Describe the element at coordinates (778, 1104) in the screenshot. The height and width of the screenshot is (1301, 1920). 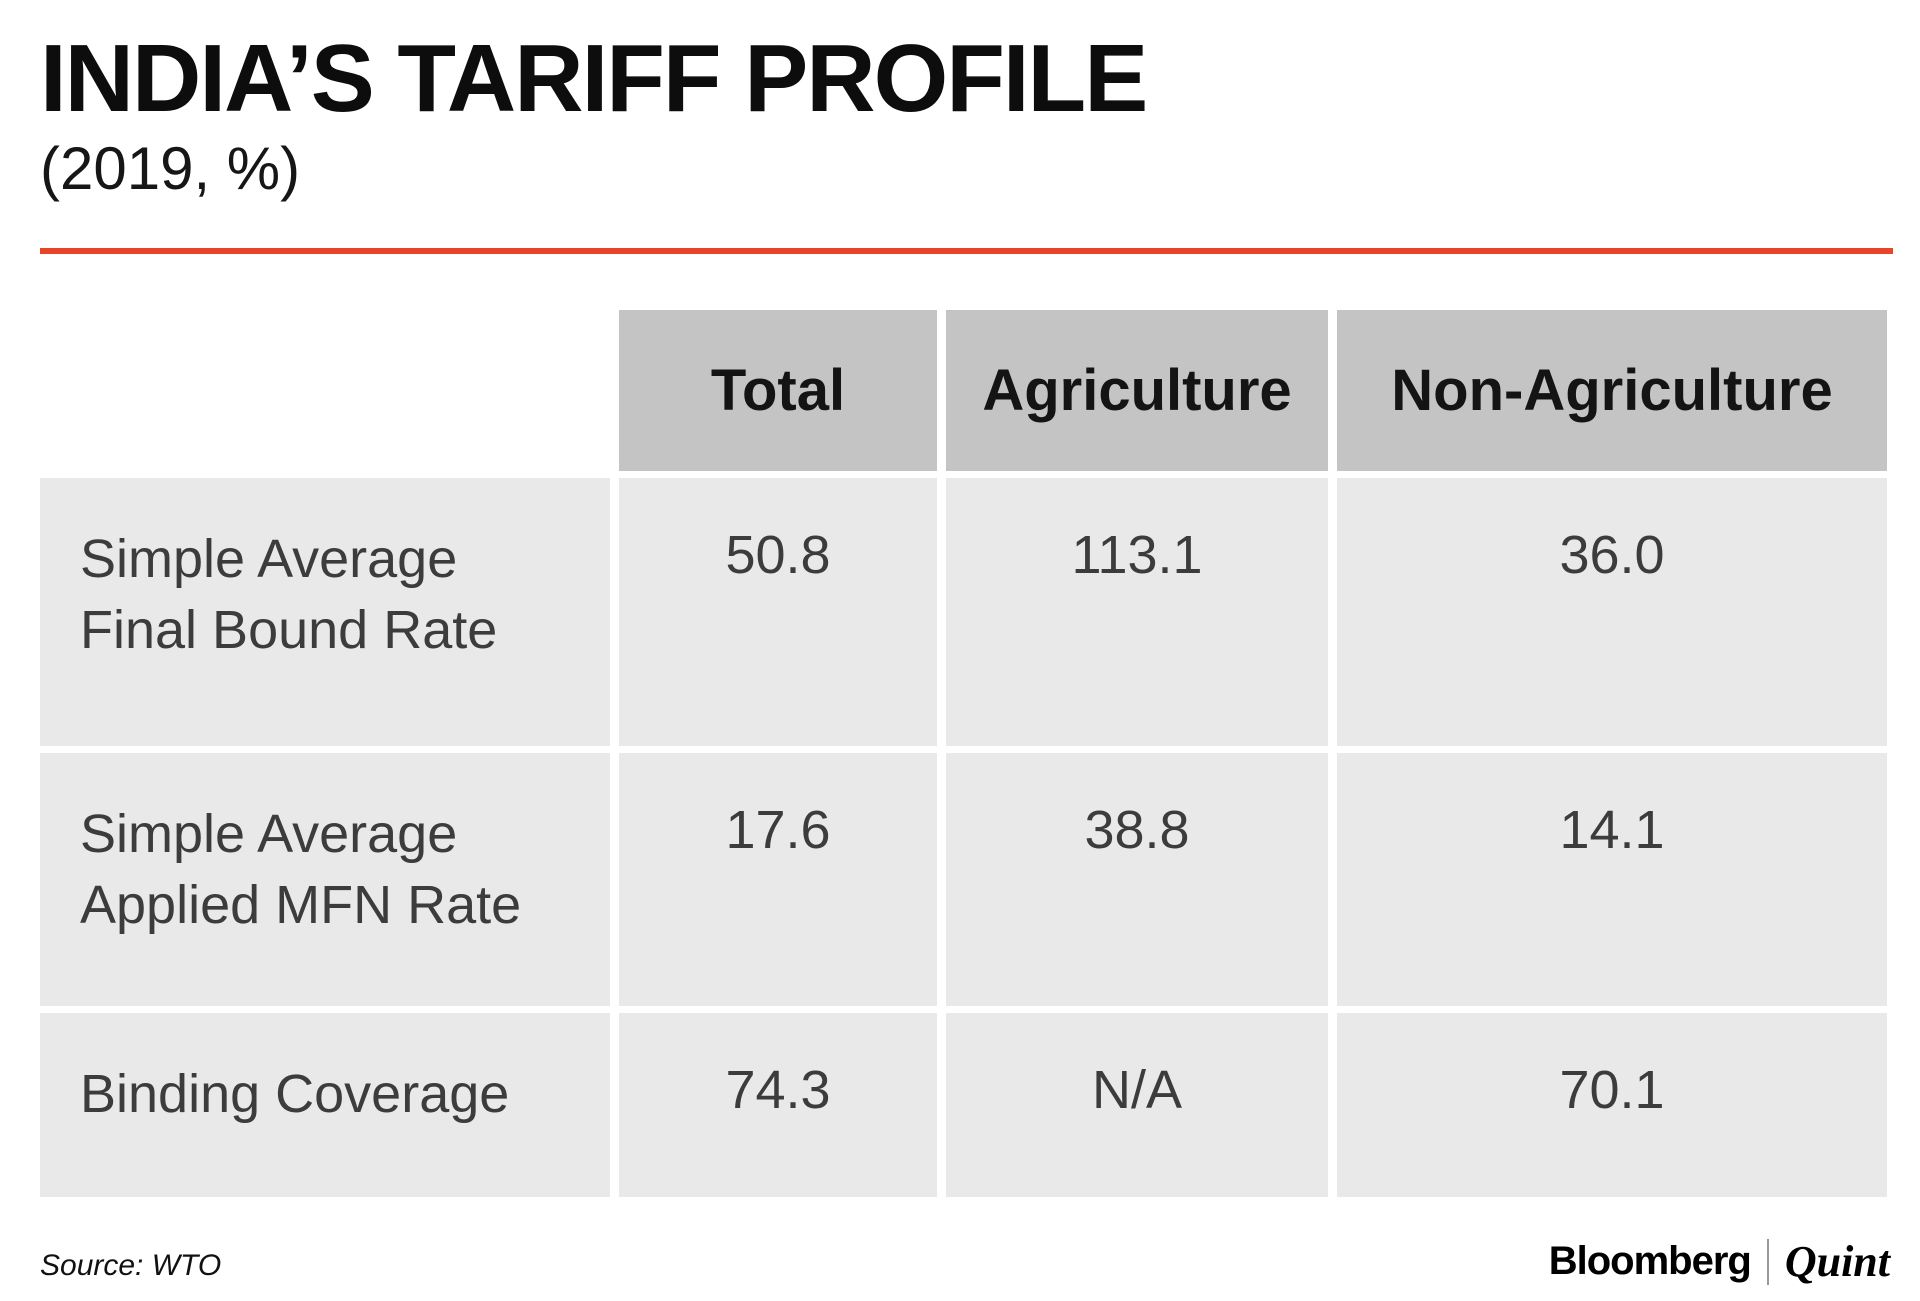
I see `value-binding-coverage-total: 74.3` at that location.